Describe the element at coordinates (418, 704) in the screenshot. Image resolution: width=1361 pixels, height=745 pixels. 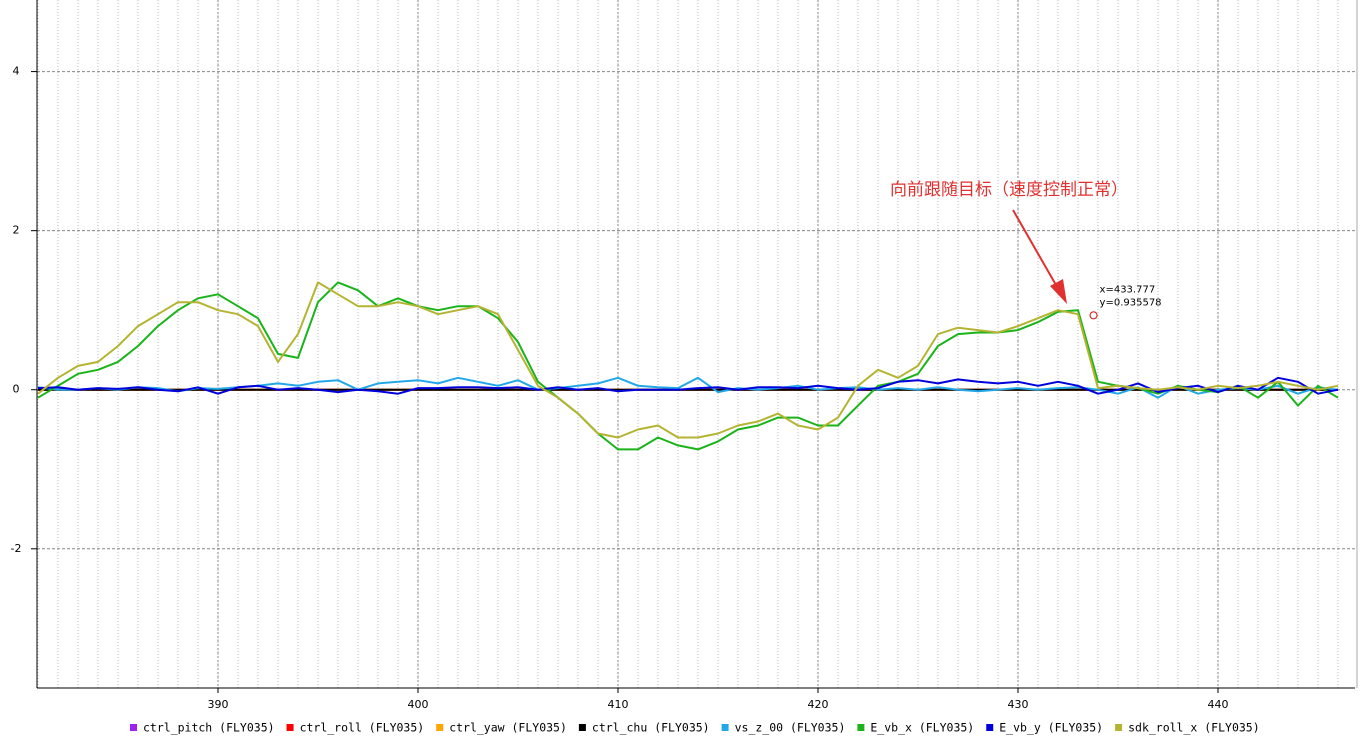
I see `x-tick-label: 400` at that location.